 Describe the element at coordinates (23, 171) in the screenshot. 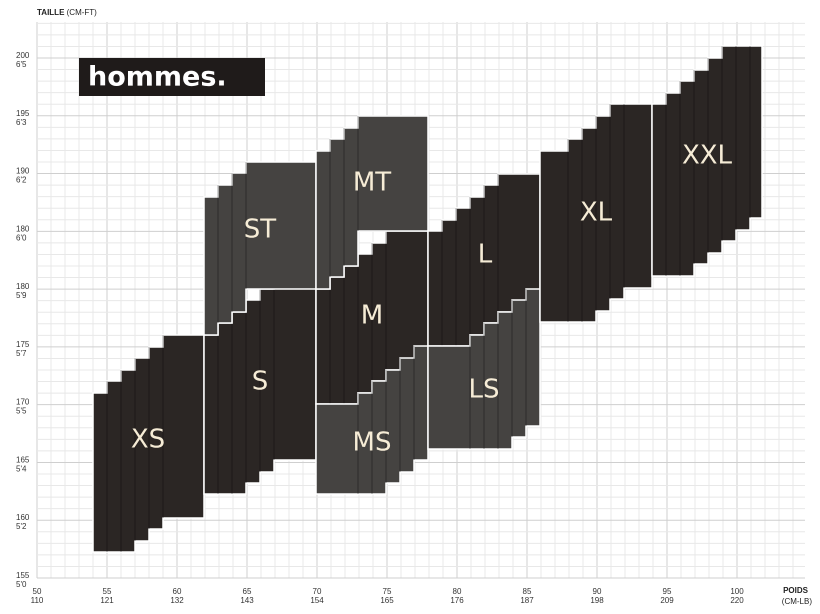

I see `y-tick-cm: 190` at that location.